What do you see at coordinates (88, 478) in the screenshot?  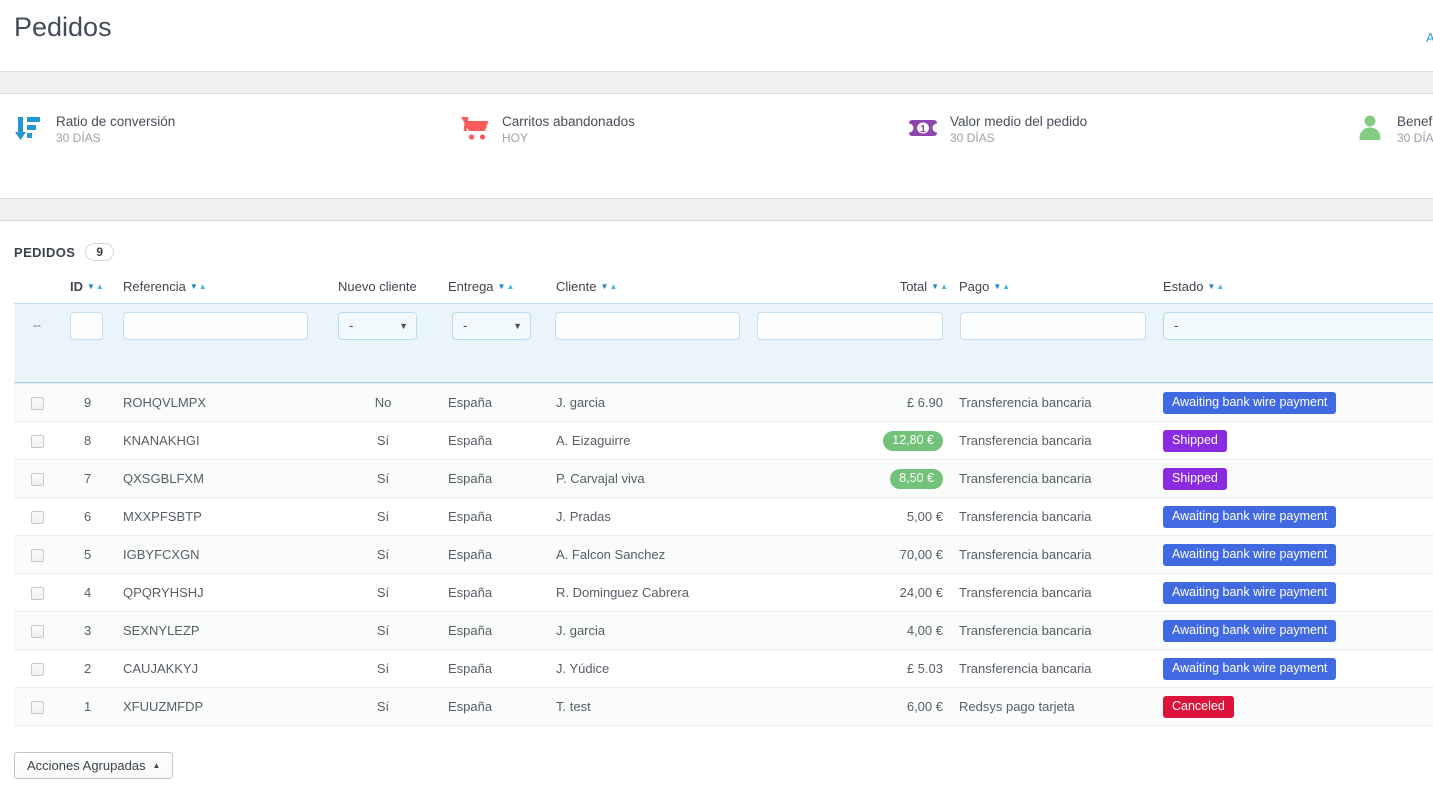 I see `order-id: 7` at bounding box center [88, 478].